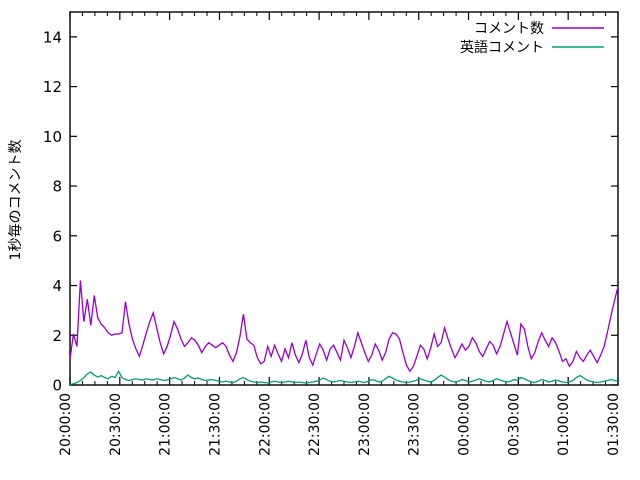  Describe the element at coordinates (344, 377) in the screenshot. I see `series-line-english-comment` at that location.